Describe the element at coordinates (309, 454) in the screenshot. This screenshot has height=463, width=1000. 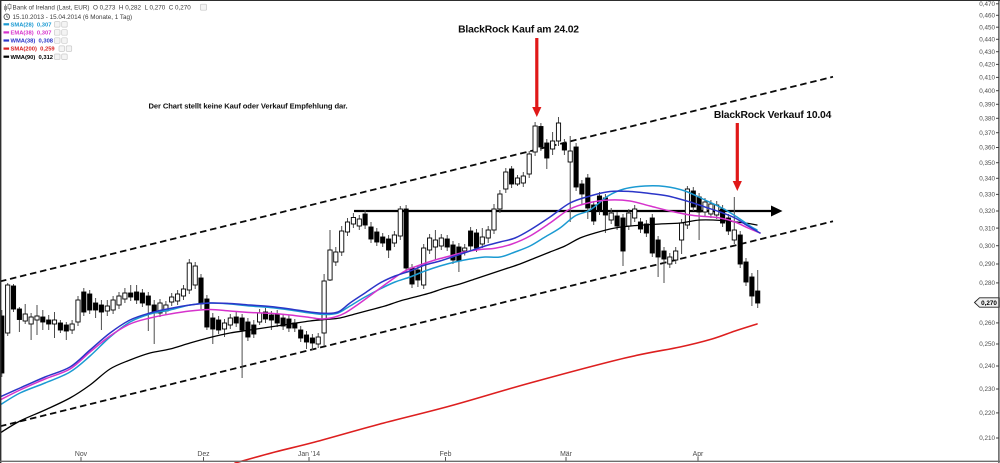
I see `svg-text: Jan ’14` at that location.